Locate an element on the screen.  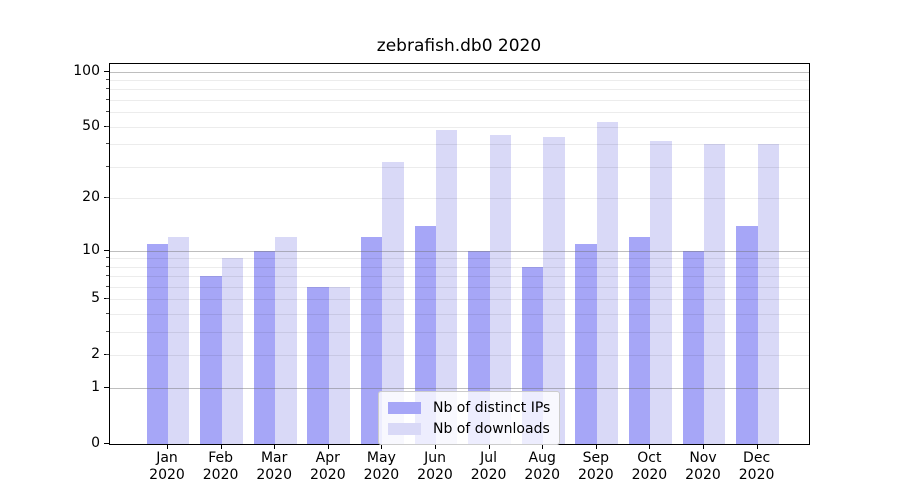
x-tick-mark-may-2020 is located at coordinates (382, 447).